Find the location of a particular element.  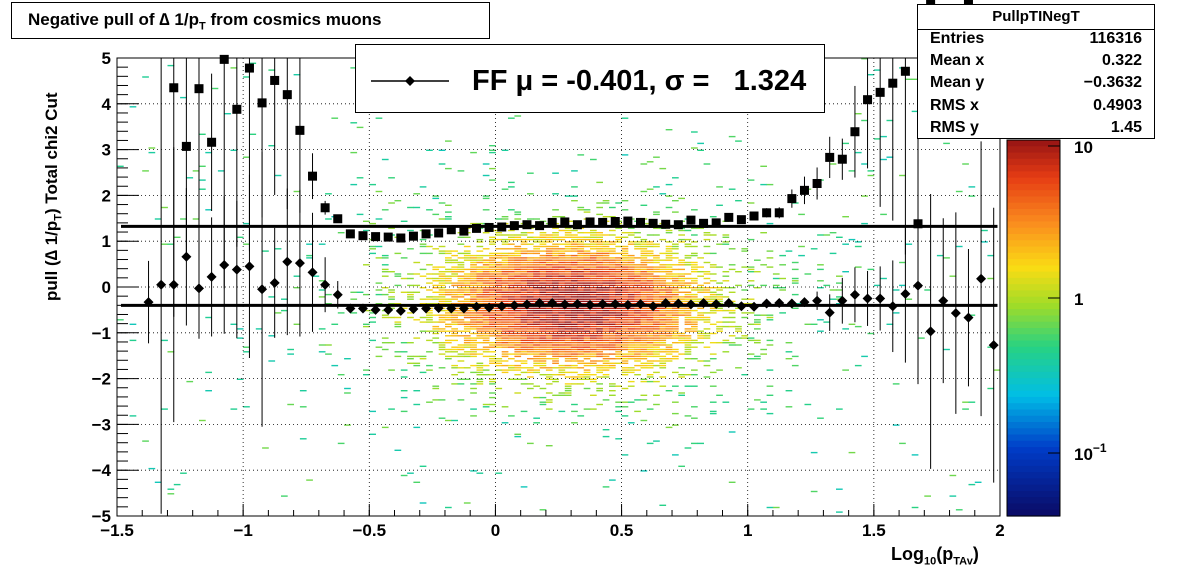

mean-point is located at coordinates (274, 282).